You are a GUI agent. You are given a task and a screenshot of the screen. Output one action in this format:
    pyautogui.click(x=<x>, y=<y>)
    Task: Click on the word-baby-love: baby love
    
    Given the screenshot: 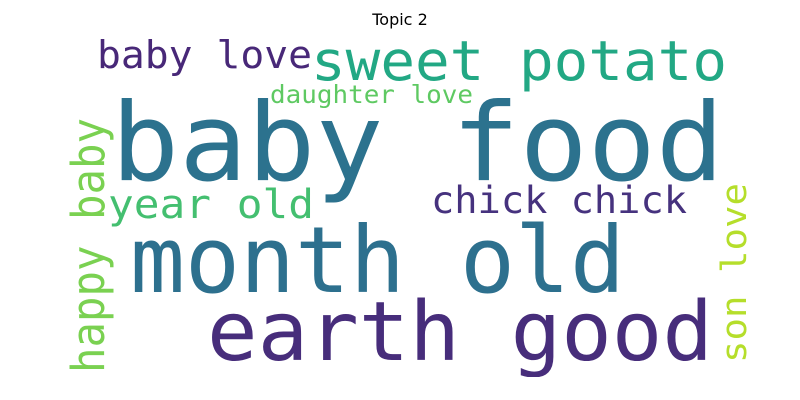 What is the action you would take?
    pyautogui.click(x=204, y=56)
    